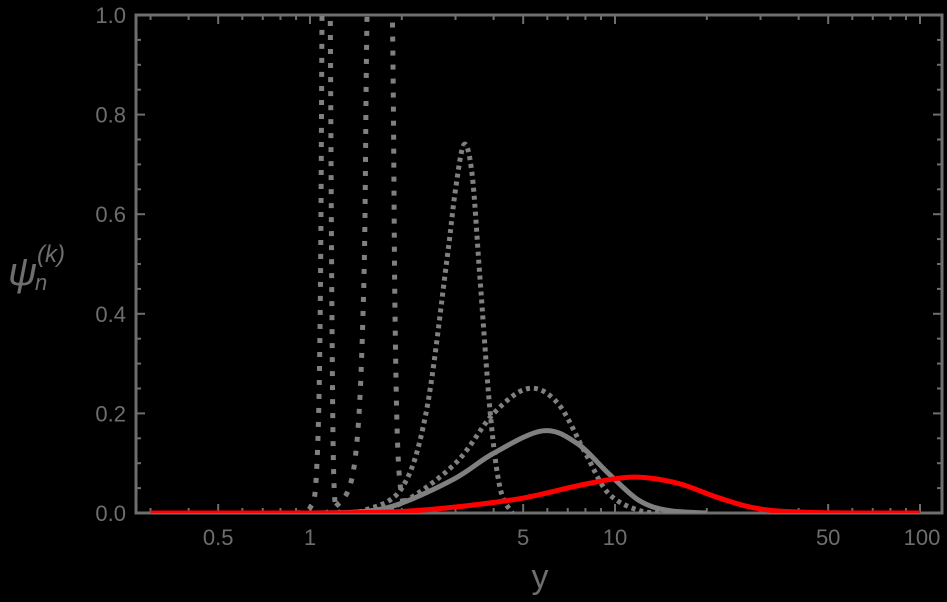 The width and height of the screenshot is (947, 602). I want to click on y-tick-label: 0.8, so click(110, 115).